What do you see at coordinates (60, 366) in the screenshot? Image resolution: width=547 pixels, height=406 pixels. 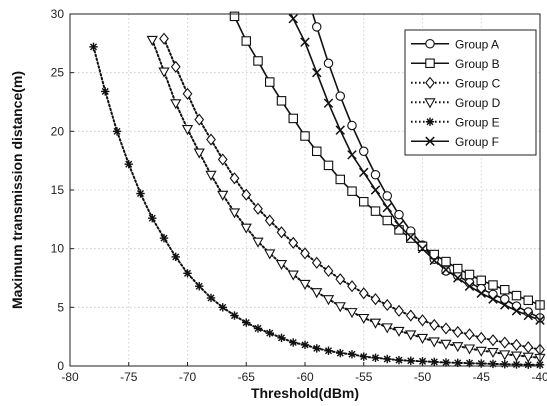 I see `y-tick-label: 0` at bounding box center [60, 366].